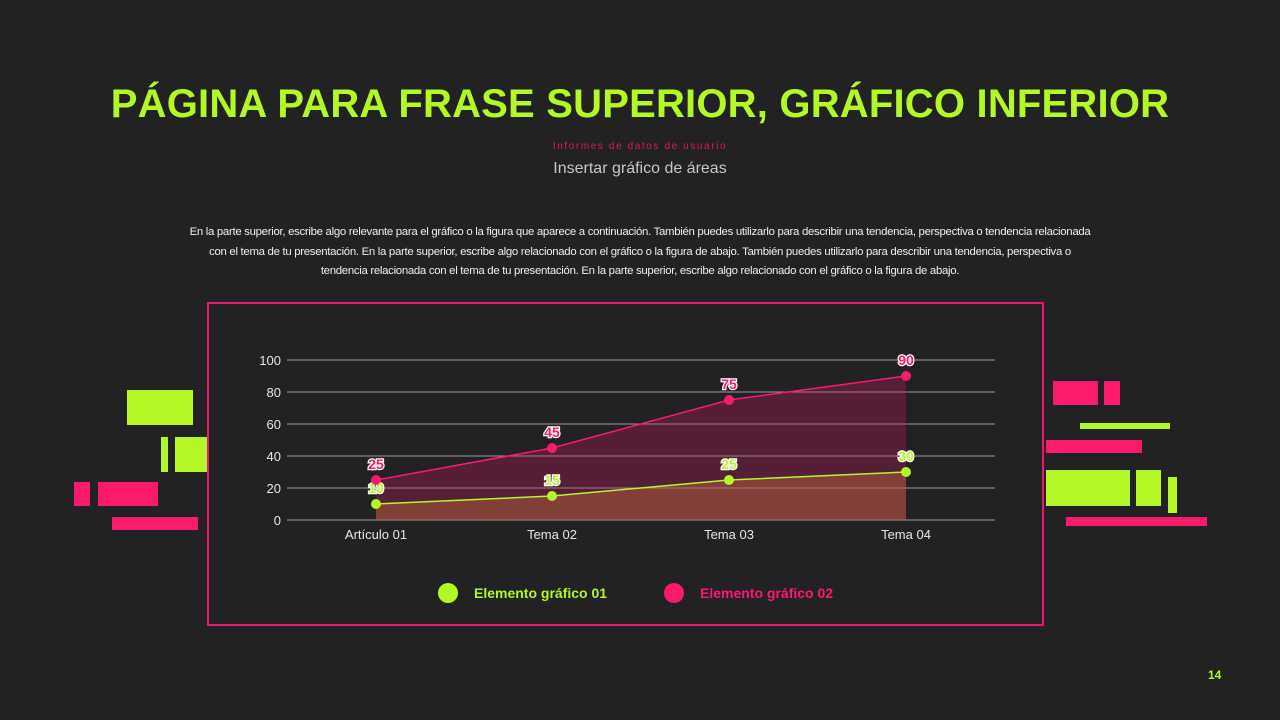 The height and width of the screenshot is (720, 1280). Describe the element at coordinates (1215, 675) in the screenshot. I see `page-number: 14` at that location.